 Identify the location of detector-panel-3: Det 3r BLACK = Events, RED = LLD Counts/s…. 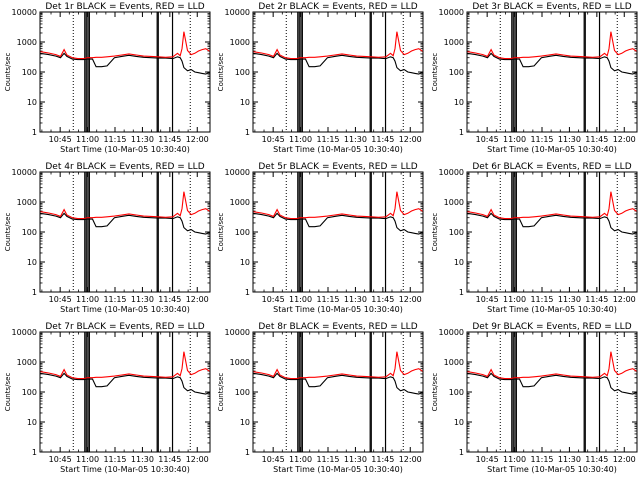
(534, 78).